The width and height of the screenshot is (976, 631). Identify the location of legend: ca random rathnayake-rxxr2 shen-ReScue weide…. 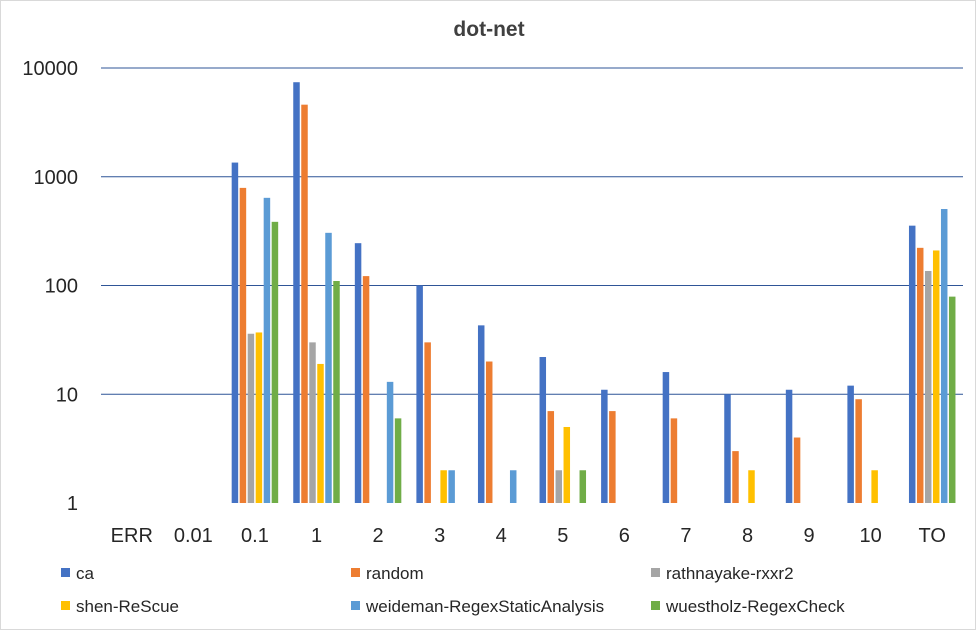
(453, 590).